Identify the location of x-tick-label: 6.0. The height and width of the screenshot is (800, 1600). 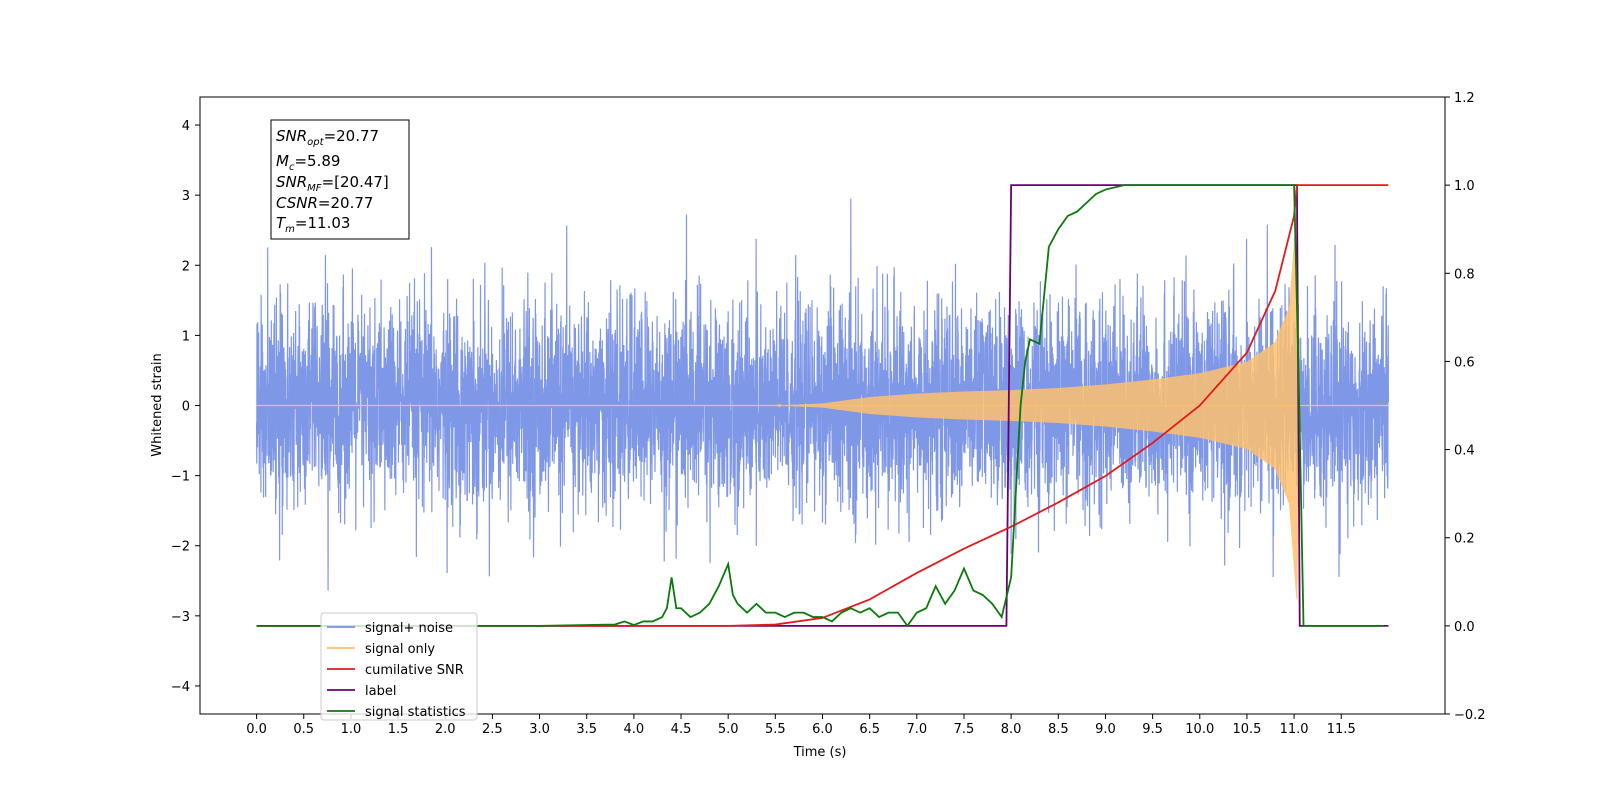
(822, 729).